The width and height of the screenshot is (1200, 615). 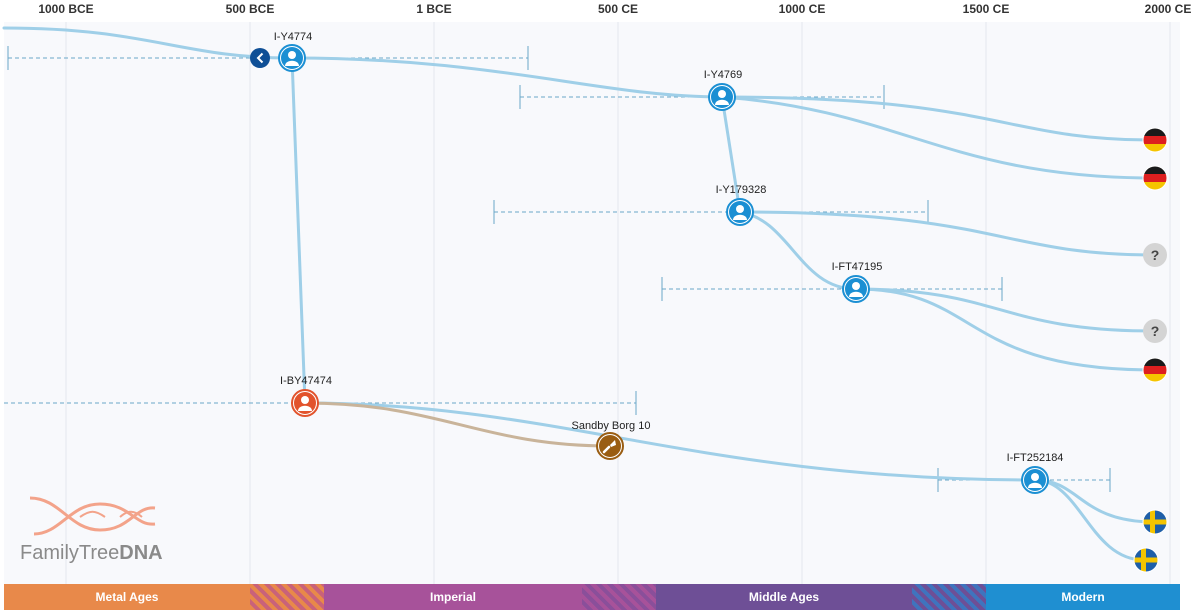 I want to click on familytreedna-logo: FamilyTreeDNA, so click(x=95, y=527).